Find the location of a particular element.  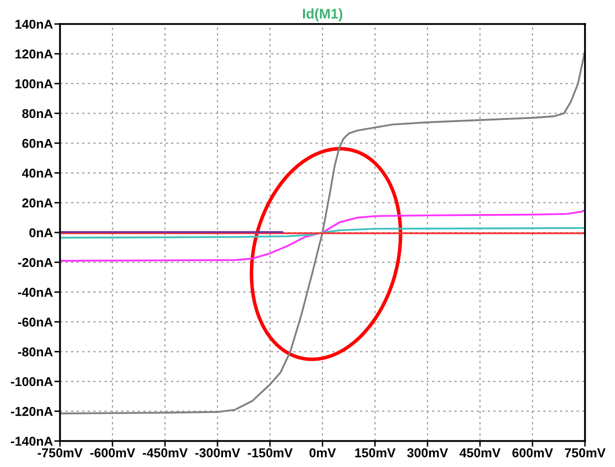

y-tick-label: 100nA is located at coordinates (34, 83).